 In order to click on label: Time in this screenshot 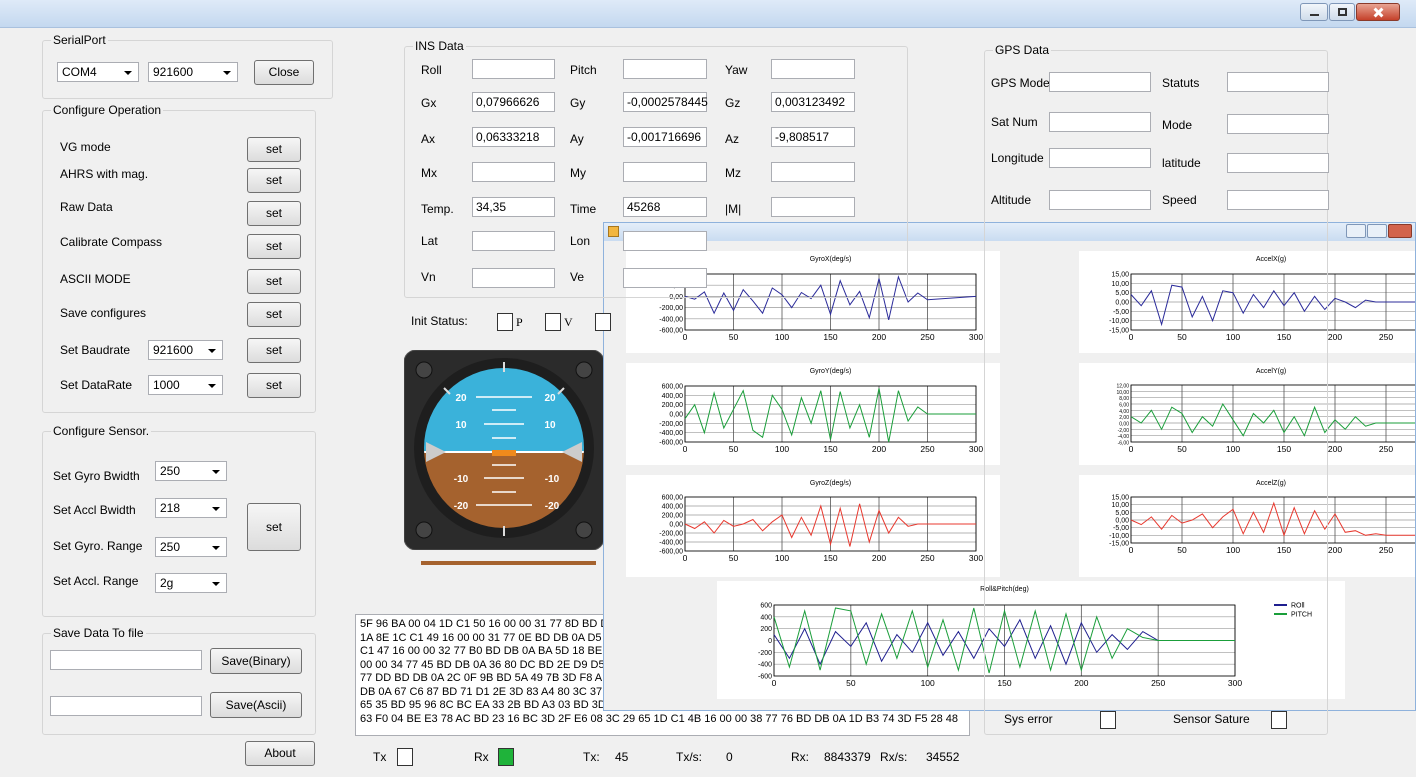, I will do `click(583, 209)`.